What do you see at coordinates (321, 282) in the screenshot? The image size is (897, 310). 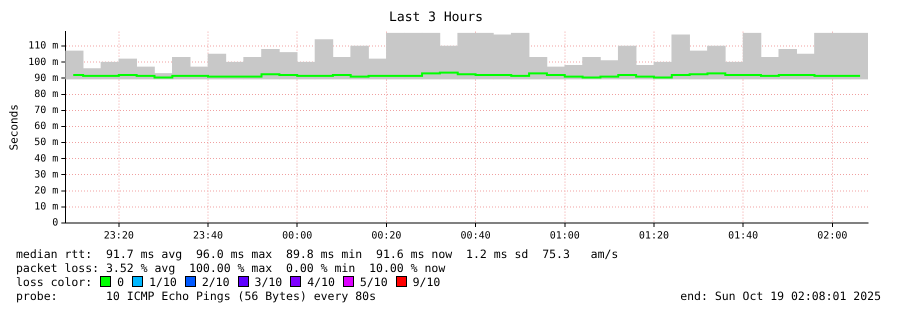 I see `legend-label: 4/10` at bounding box center [321, 282].